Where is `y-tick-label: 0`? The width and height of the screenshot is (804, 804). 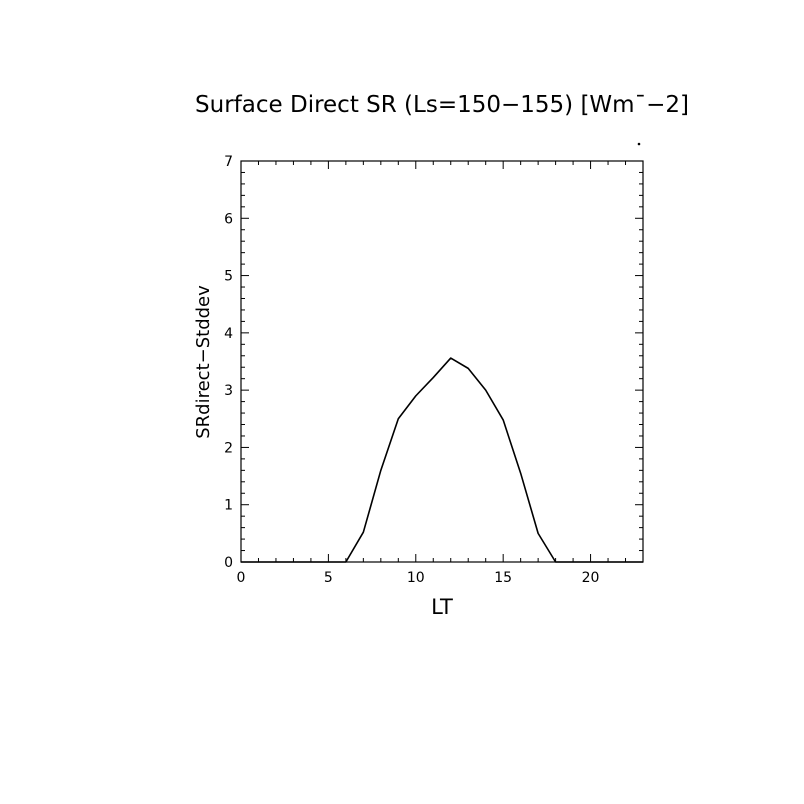 y-tick-label: 0 is located at coordinates (228, 563).